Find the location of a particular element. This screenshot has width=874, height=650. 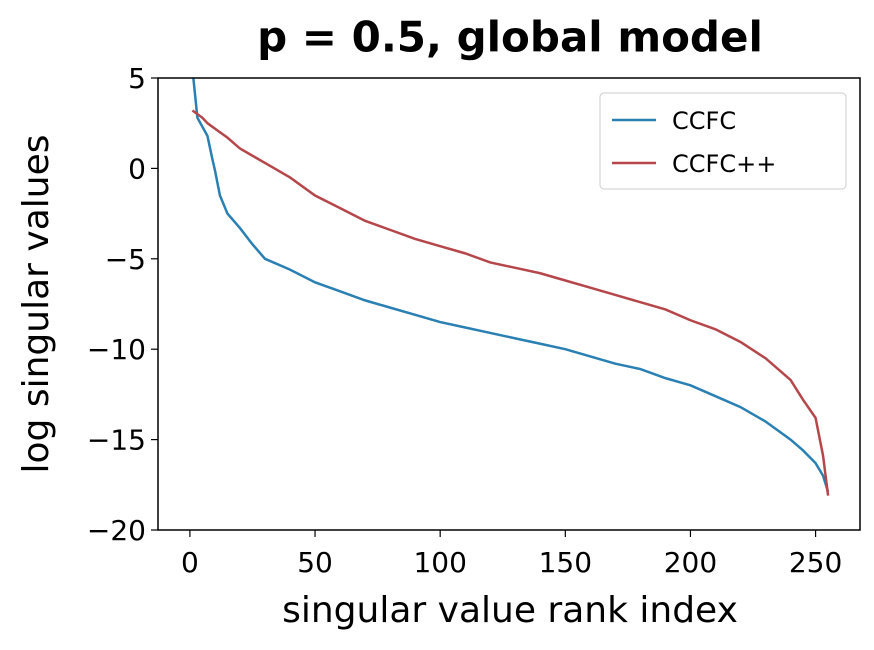

chart-title: p = 0.5, global model is located at coordinates (510, 37).